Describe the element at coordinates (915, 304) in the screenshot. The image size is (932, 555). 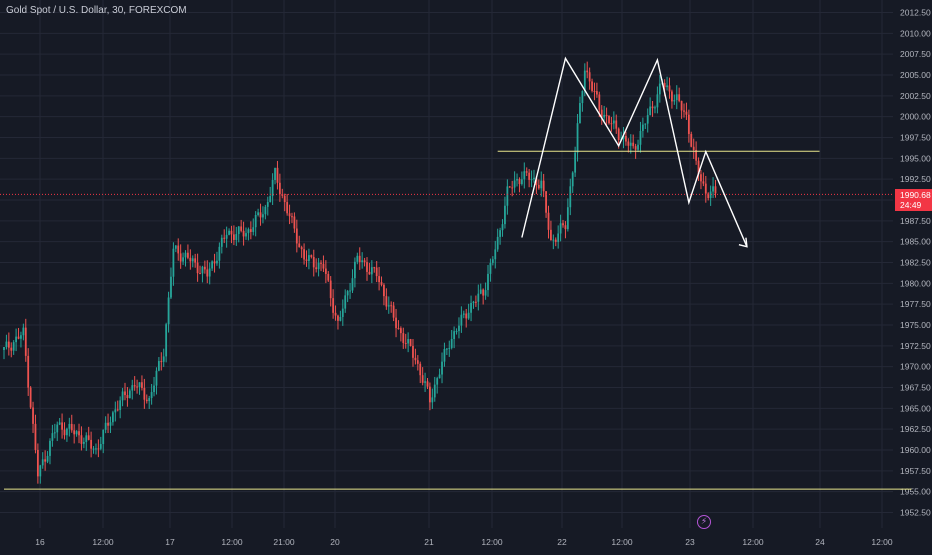
I see `y-tick-label: 1977.50` at that location.